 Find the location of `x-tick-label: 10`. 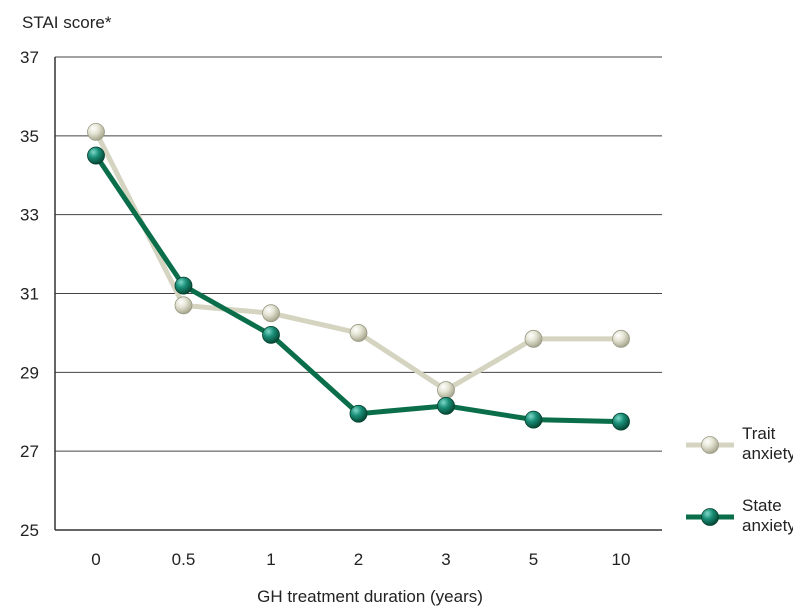

x-tick-label: 10 is located at coordinates (621, 559).